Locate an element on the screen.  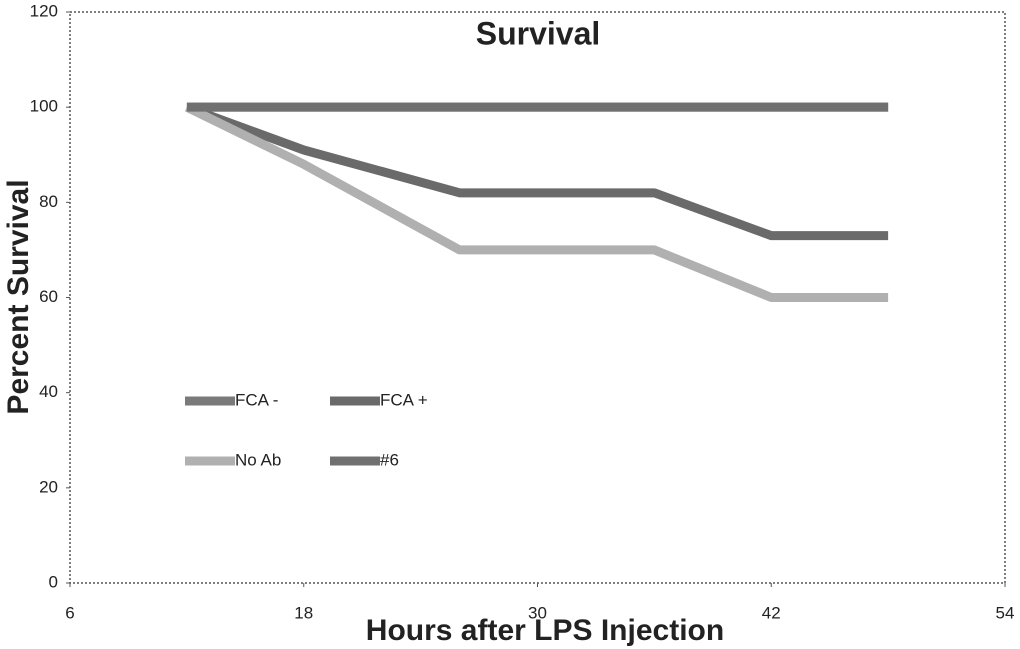
legend-label: No Ab is located at coordinates (258, 459).